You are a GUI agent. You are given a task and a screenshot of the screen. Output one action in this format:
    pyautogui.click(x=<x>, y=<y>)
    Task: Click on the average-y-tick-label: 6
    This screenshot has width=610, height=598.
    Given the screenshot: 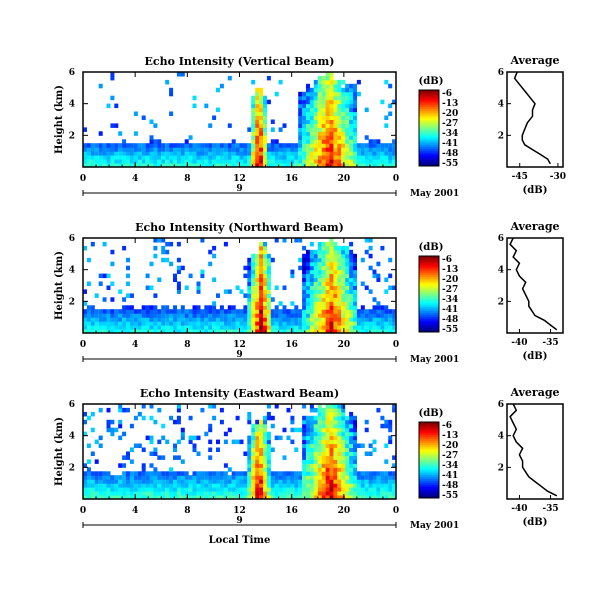 What is the action you would take?
    pyautogui.click(x=501, y=239)
    